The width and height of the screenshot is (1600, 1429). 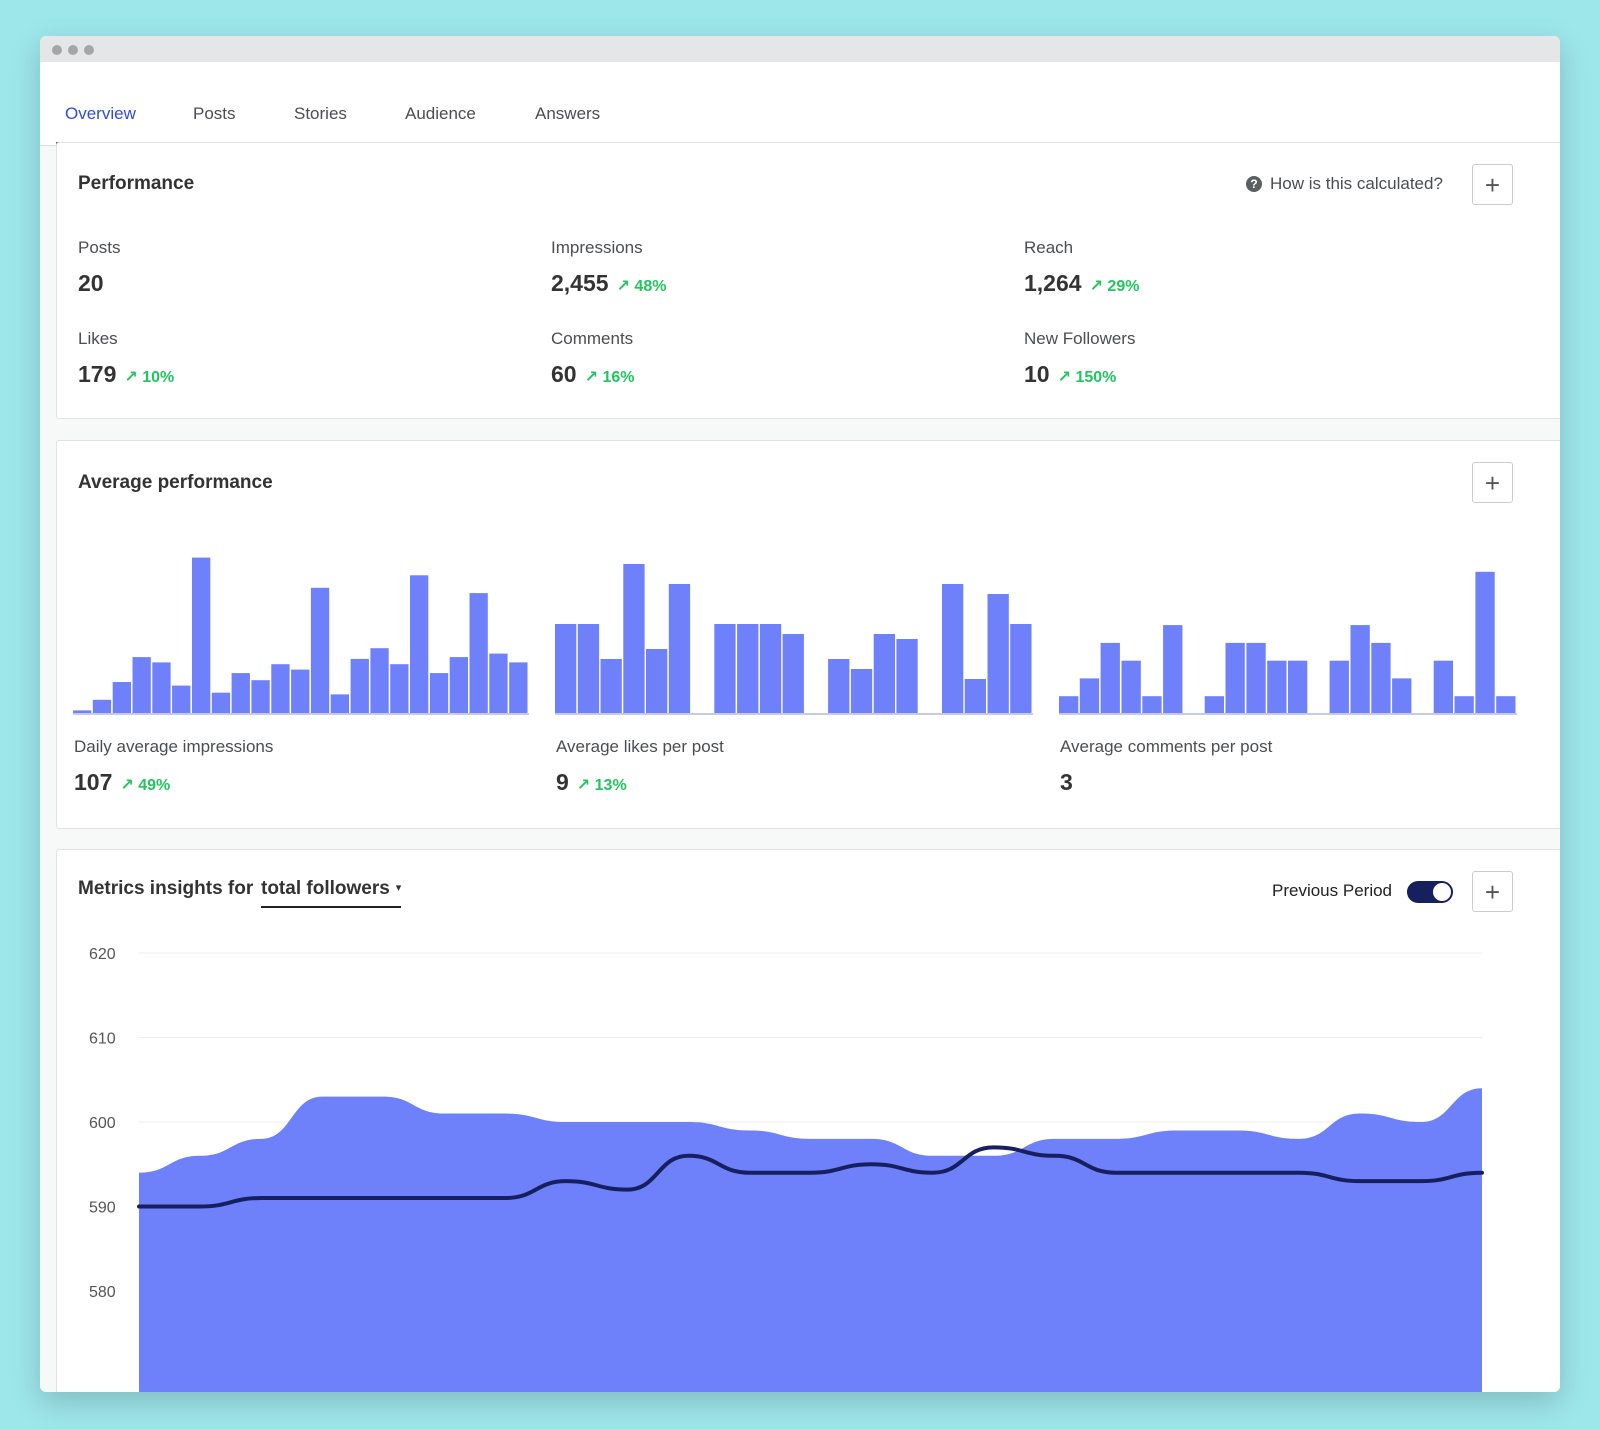 I want to click on metric-label: Impressions, so click(x=597, y=247).